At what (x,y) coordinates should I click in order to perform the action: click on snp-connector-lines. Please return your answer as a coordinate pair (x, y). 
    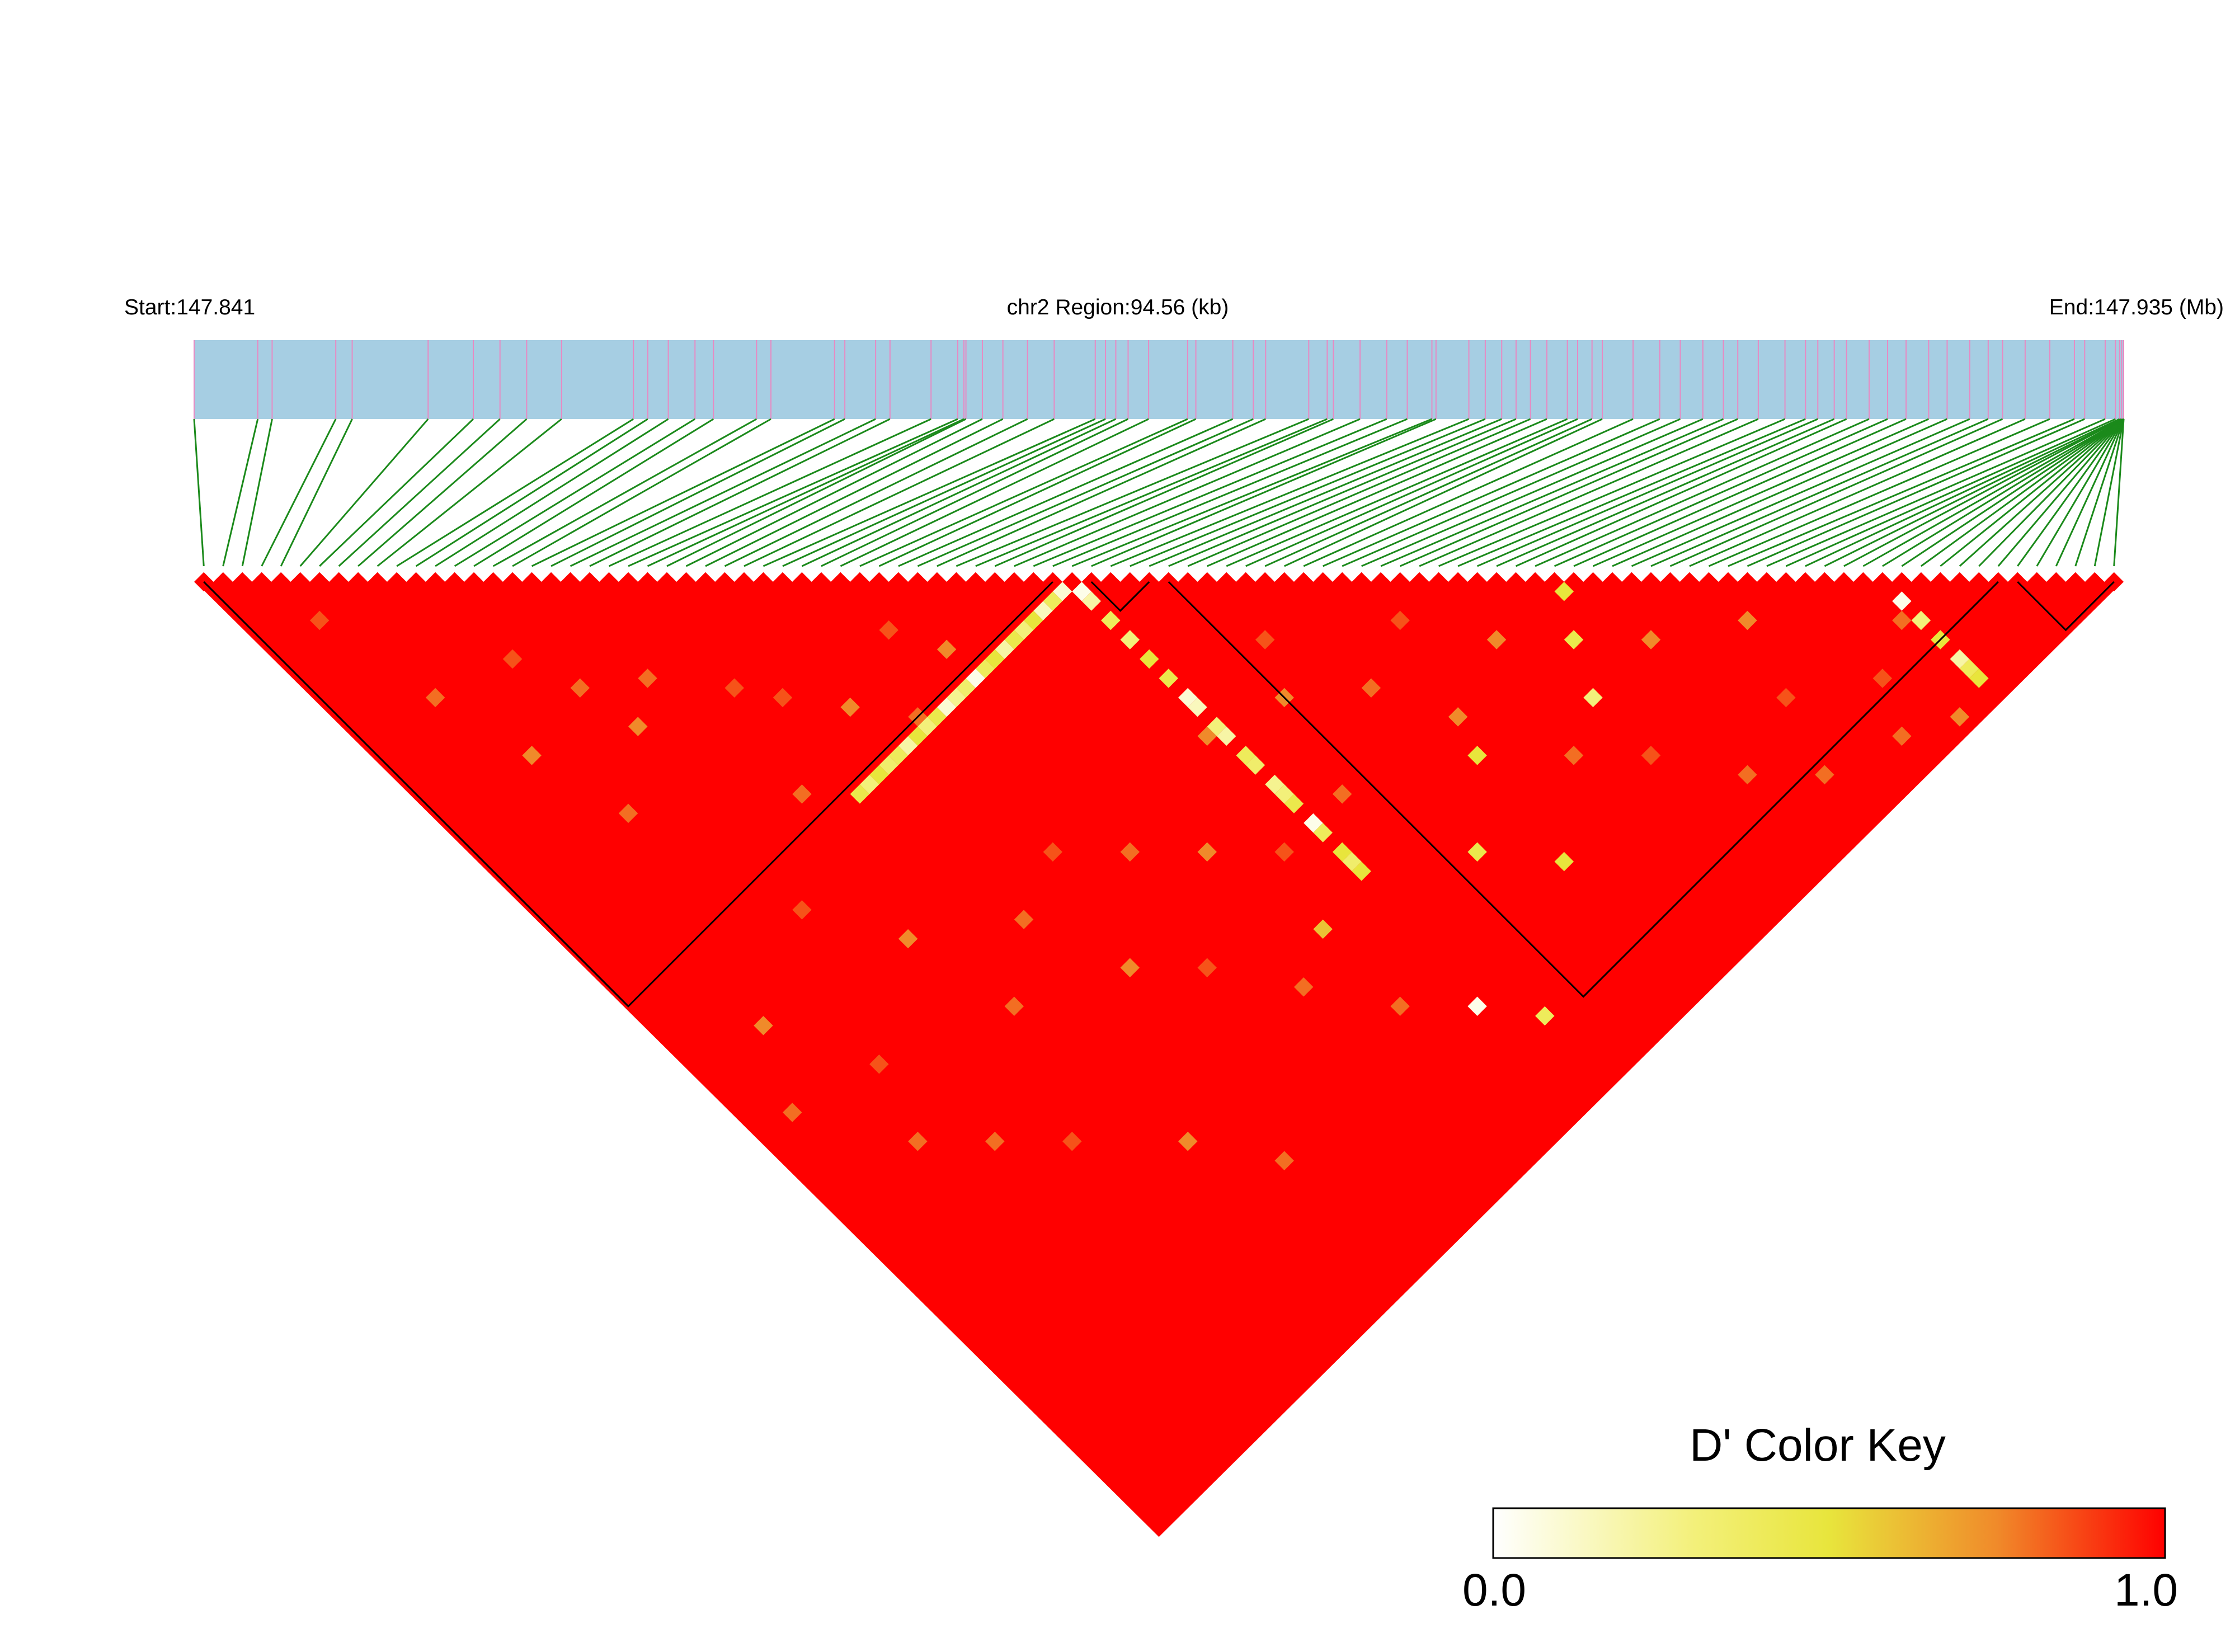
    Looking at the image, I should click on (1159, 493).